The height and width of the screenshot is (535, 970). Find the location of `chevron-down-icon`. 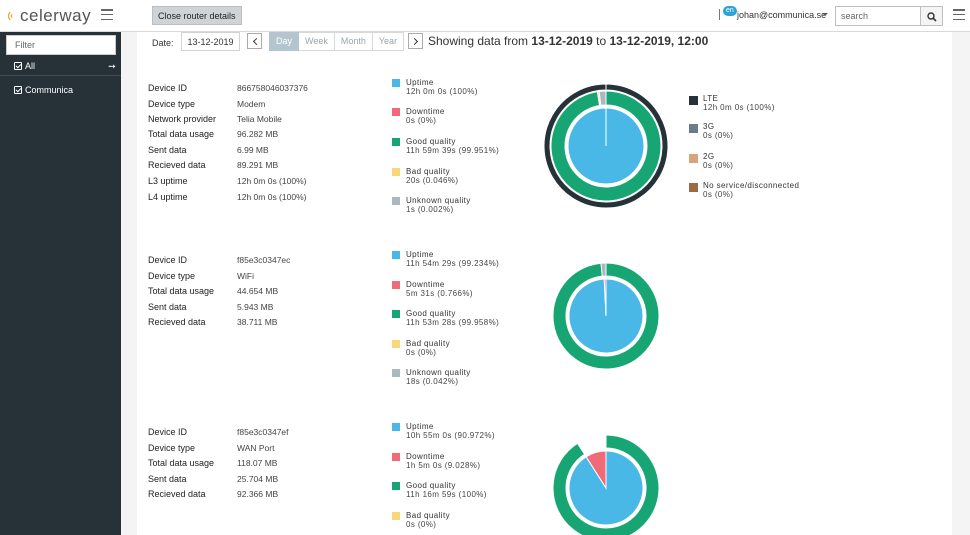

chevron-down-icon is located at coordinates (825, 14).